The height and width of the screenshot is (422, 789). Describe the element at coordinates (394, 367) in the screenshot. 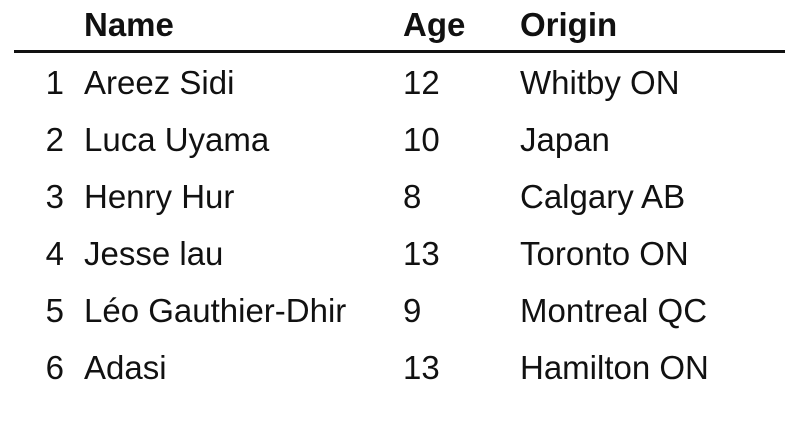

I see `table-row: 6 Adasi 13 Hamilton ON` at that location.